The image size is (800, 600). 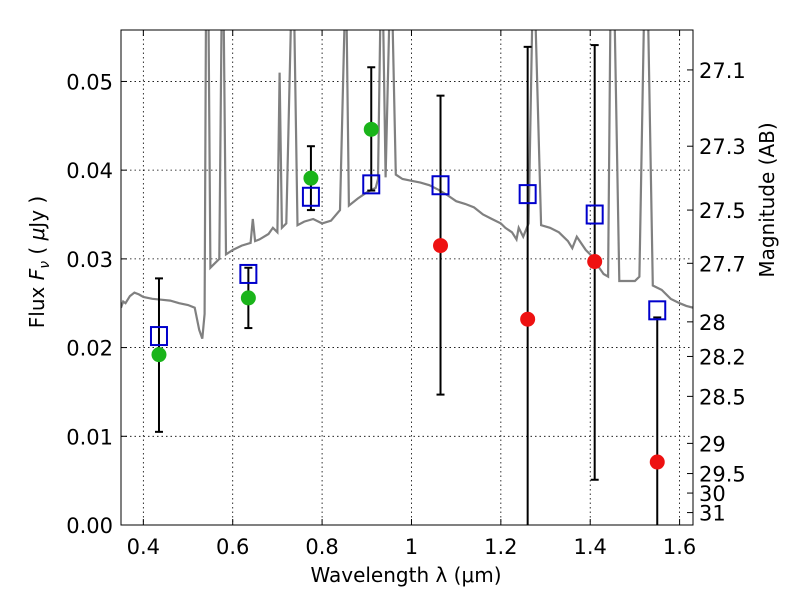 I want to click on magnitude-tick-label: 27.1, so click(x=722, y=71).